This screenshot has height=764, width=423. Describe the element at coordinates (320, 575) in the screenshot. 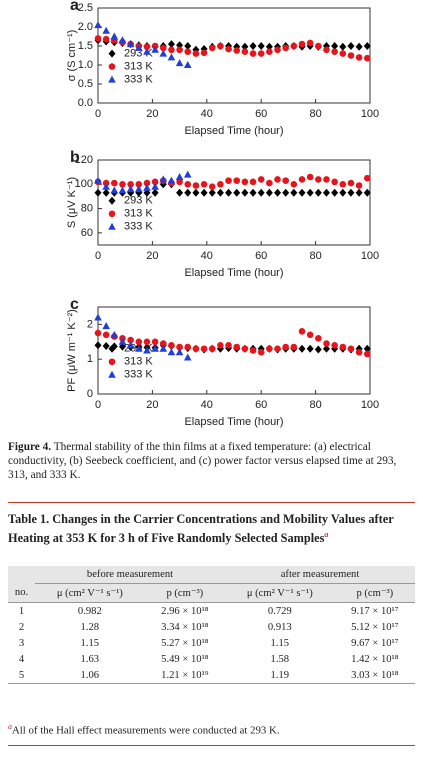

I see `group-header: after measurement` at that location.